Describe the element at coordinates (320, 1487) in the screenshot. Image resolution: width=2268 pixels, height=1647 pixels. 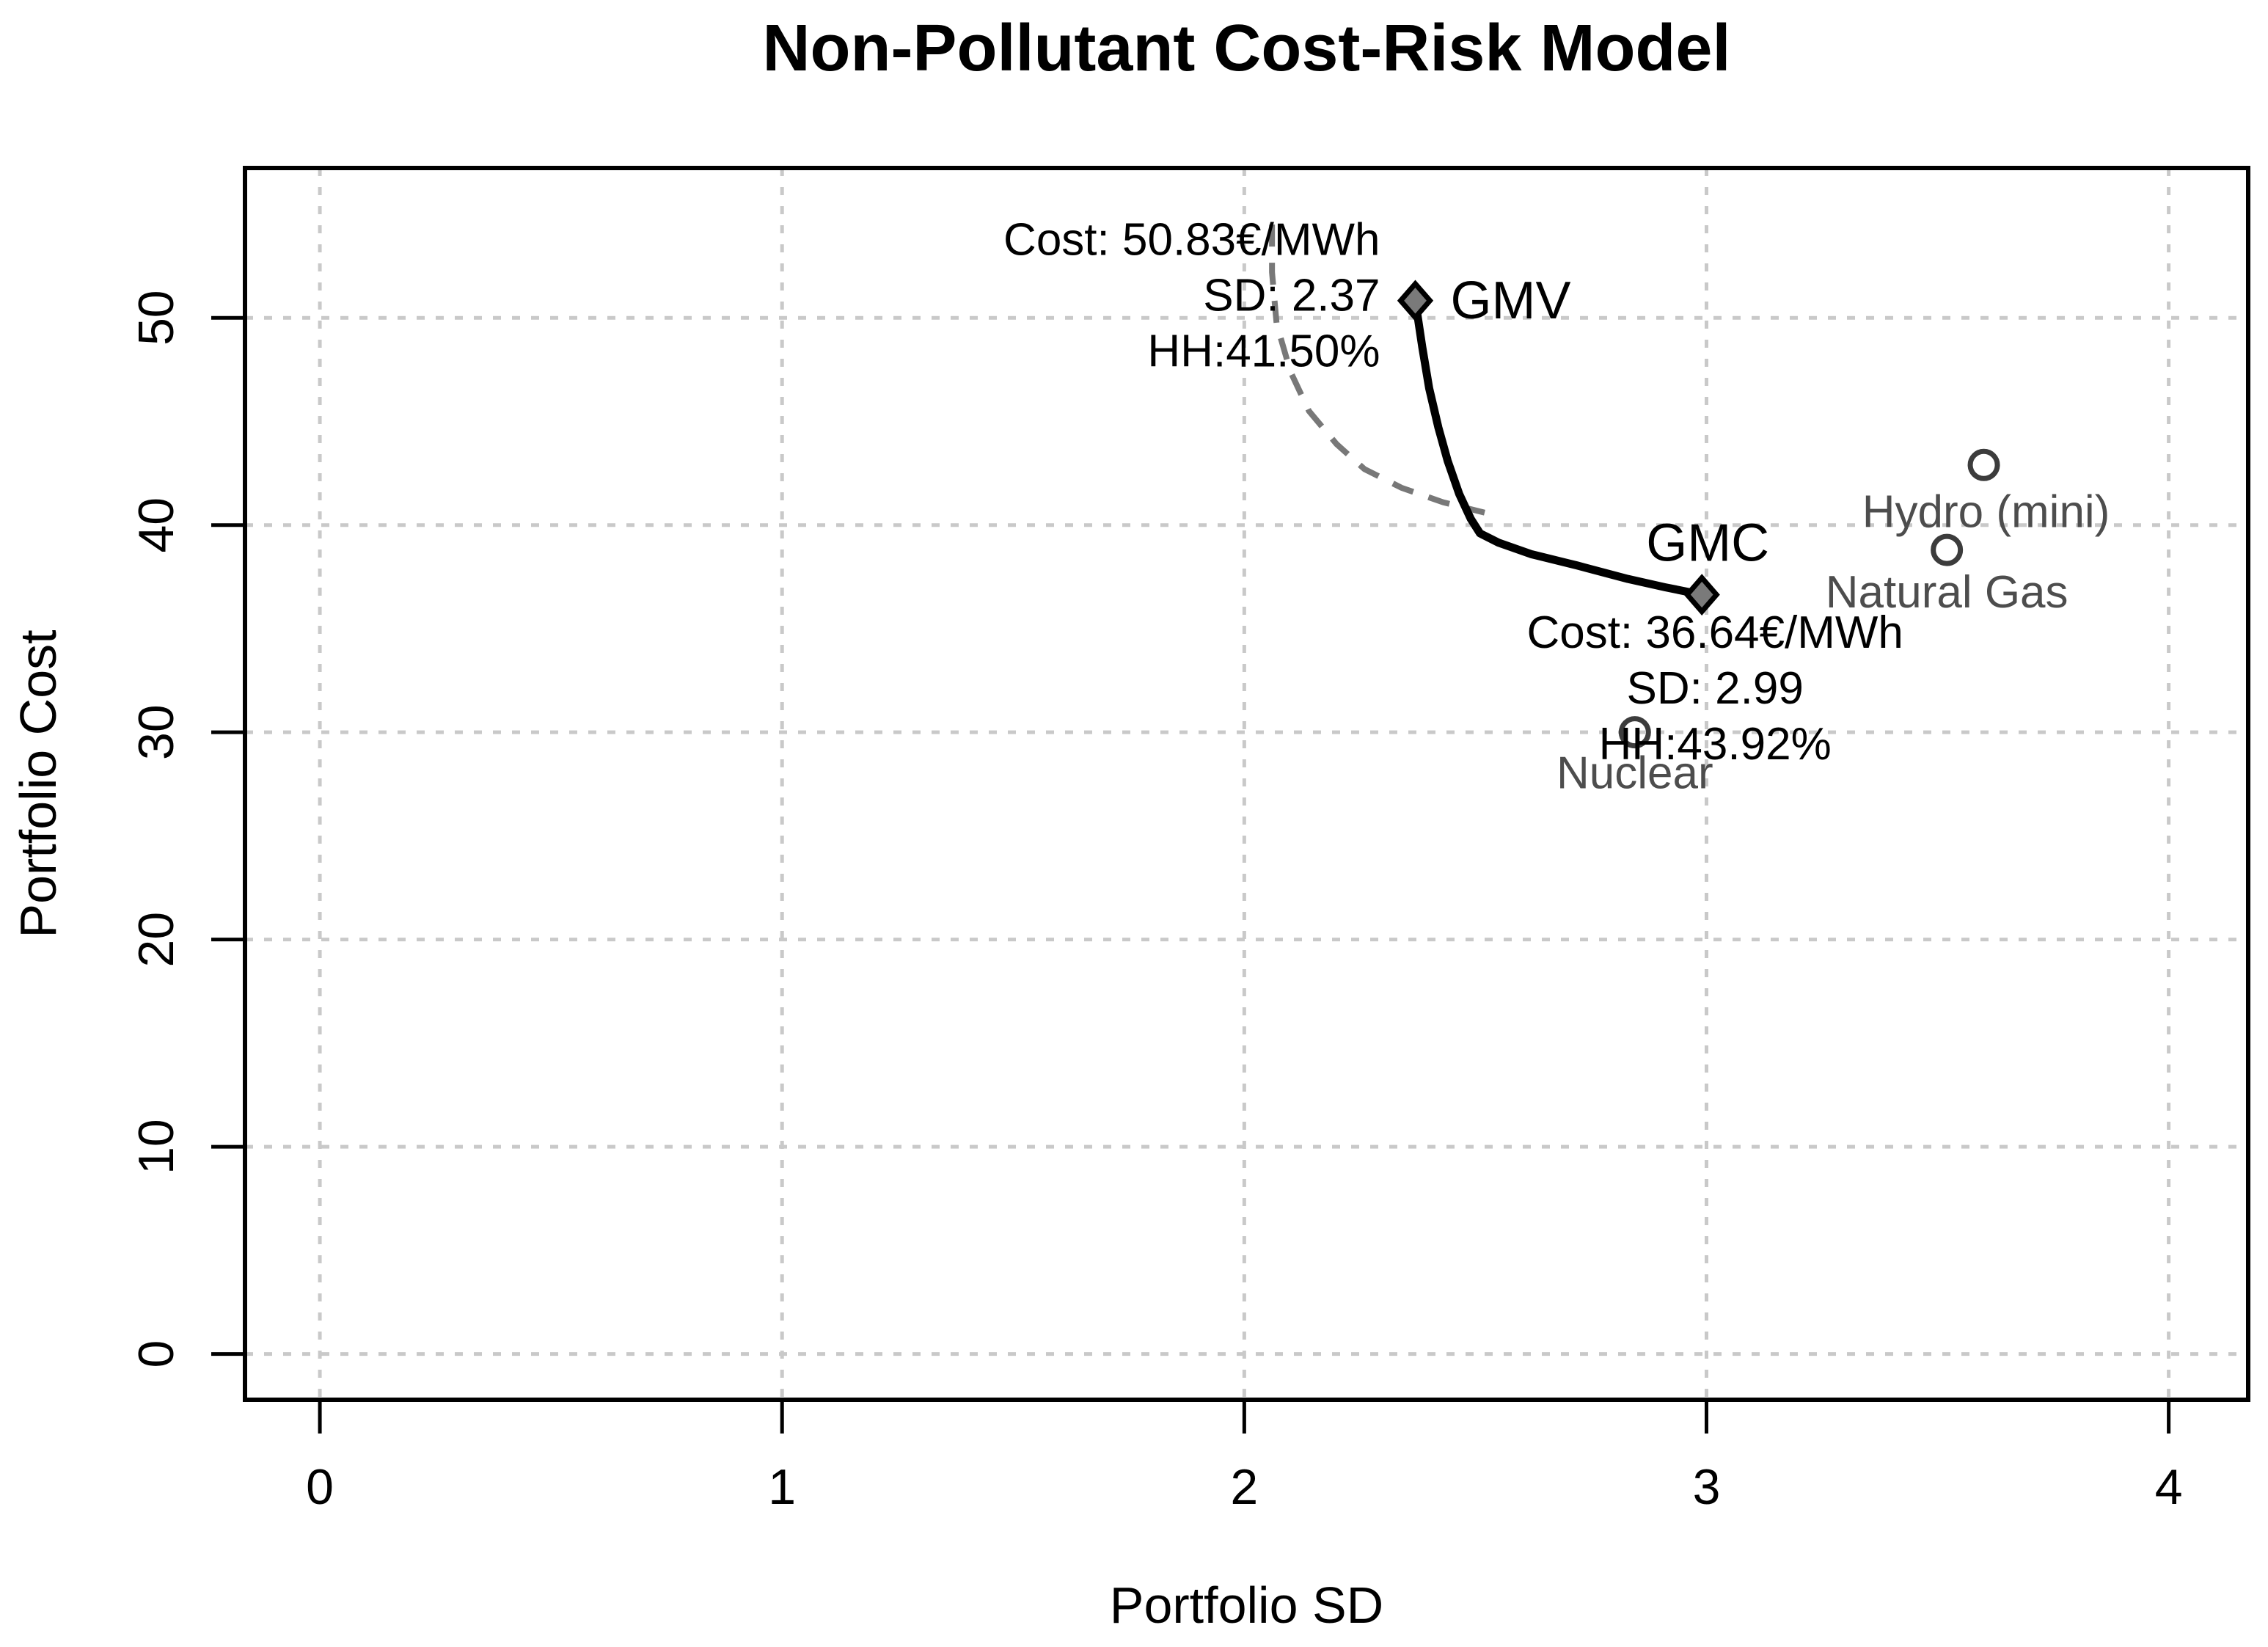
I see `x-tick-label-0: 0` at that location.